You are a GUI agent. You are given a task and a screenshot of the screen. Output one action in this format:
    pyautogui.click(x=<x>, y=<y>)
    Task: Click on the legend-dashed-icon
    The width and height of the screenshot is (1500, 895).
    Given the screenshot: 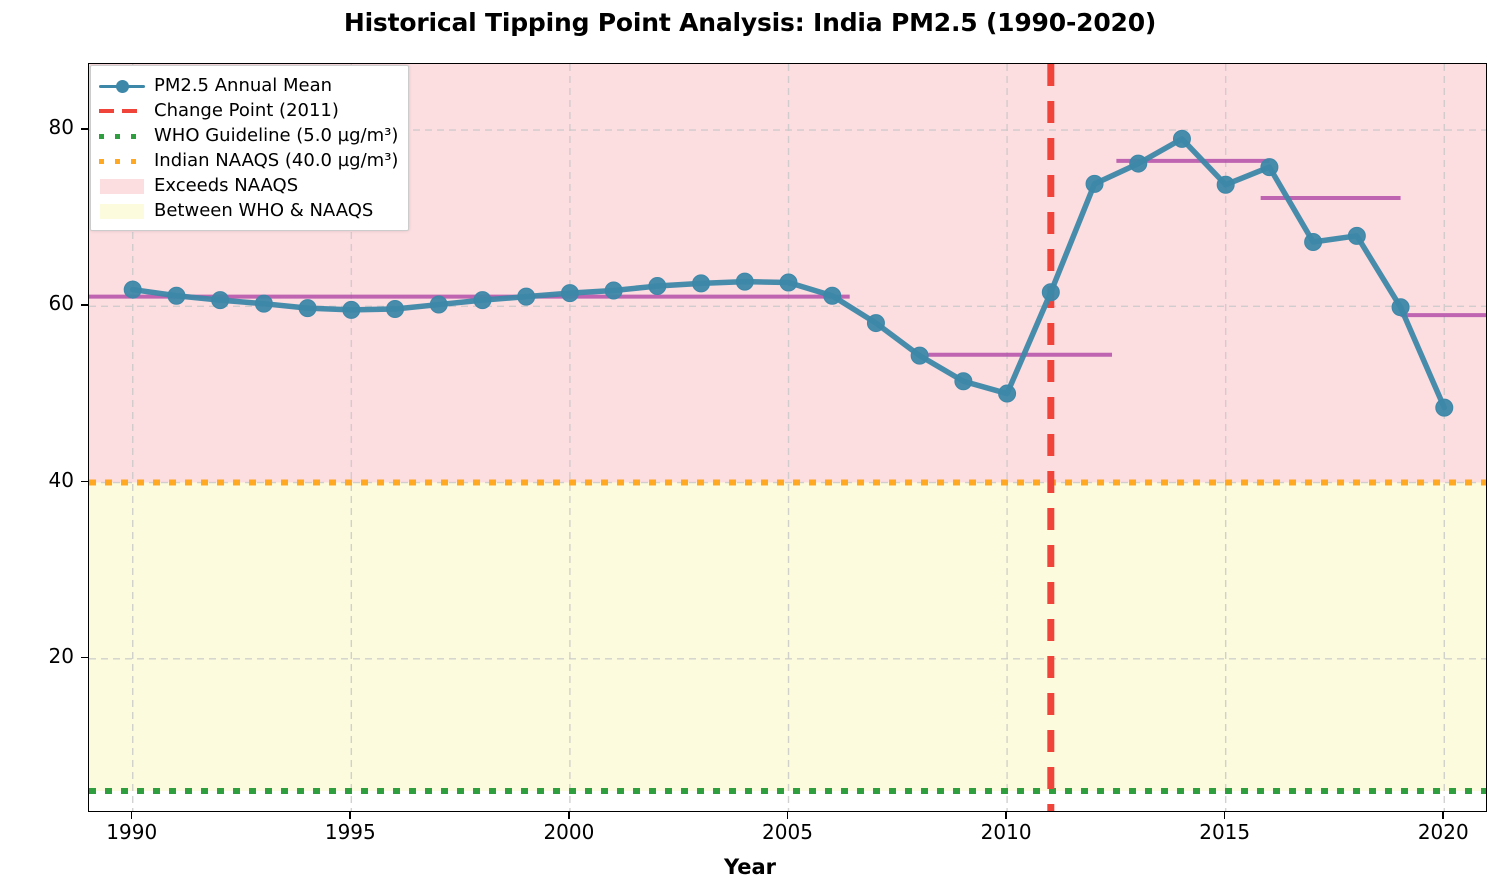 What is the action you would take?
    pyautogui.click(x=122, y=111)
    